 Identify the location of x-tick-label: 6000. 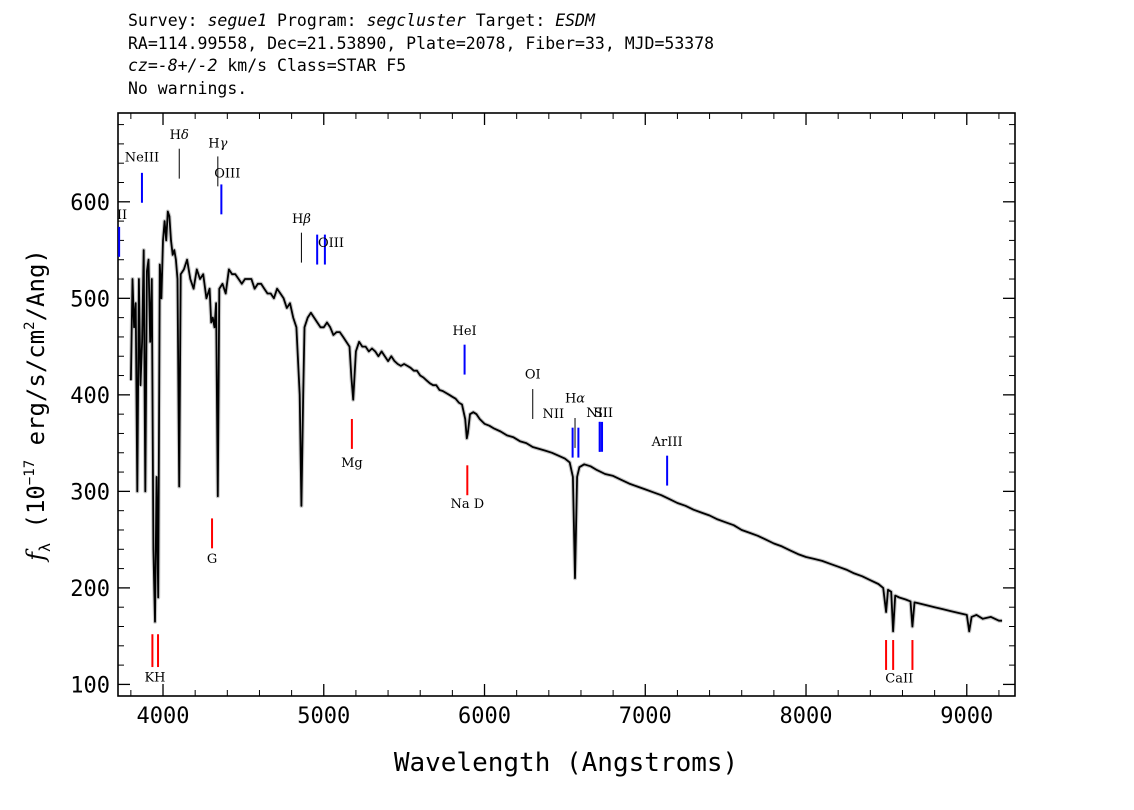
(484, 716).